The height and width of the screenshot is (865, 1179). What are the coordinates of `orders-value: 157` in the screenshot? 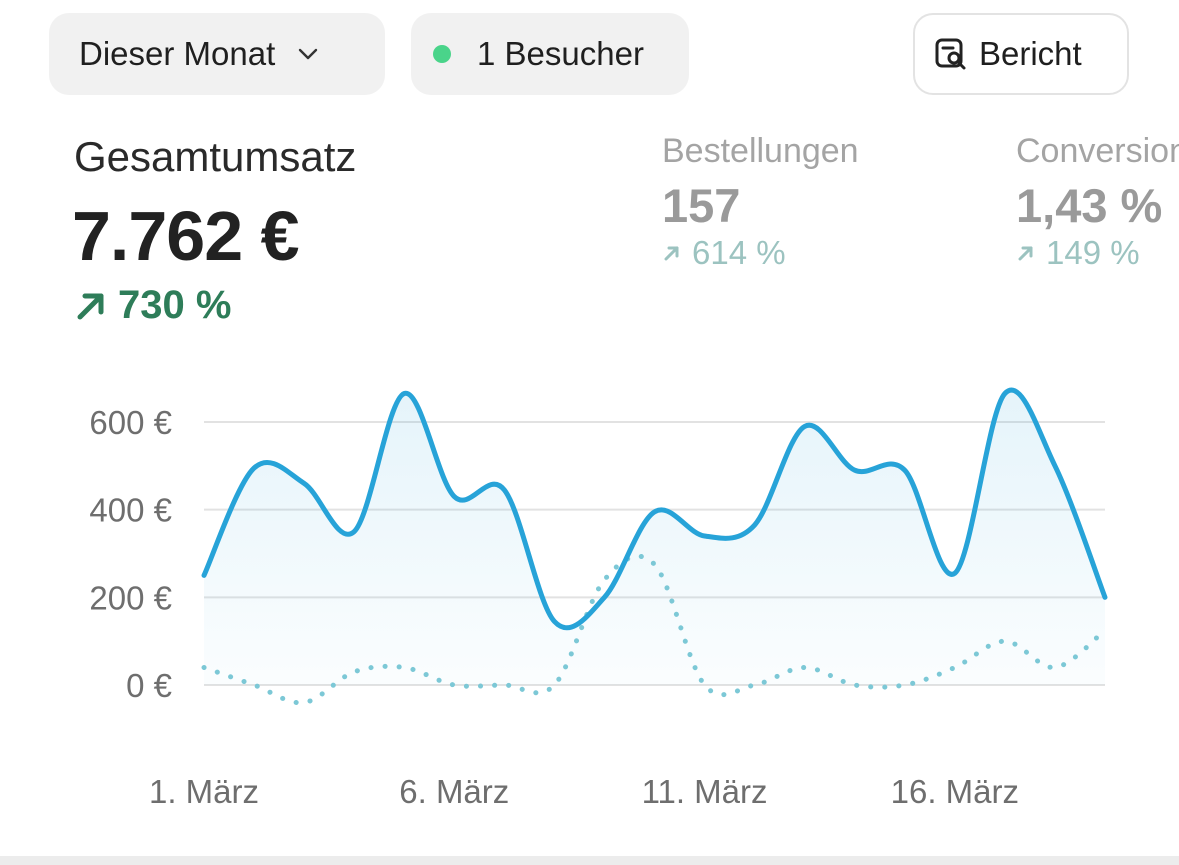 It's located at (701, 205).